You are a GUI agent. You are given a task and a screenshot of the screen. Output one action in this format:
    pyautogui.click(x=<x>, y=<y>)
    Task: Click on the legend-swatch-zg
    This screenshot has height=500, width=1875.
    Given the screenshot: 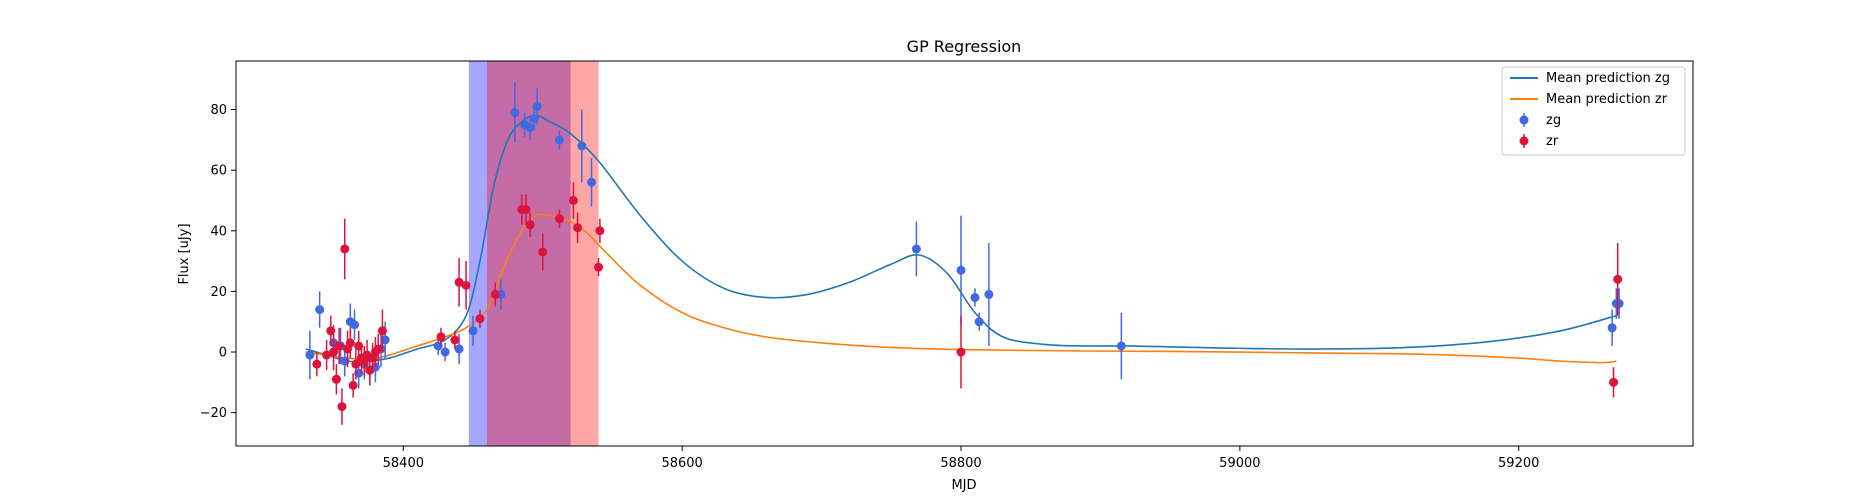 What is the action you would take?
    pyautogui.click(x=1524, y=120)
    